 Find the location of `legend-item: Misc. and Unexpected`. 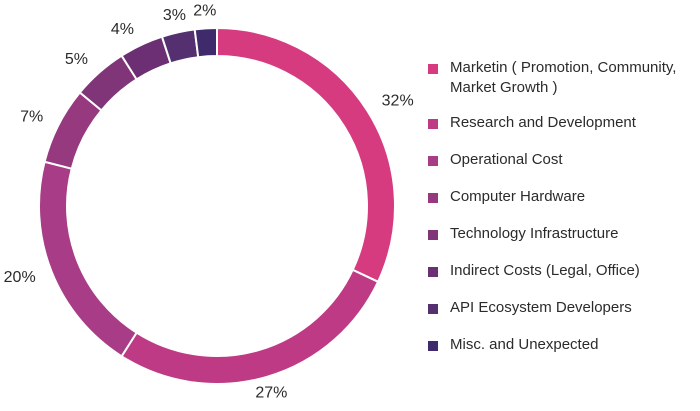

legend-item: Misc. and Unexpected is located at coordinates (562, 345).